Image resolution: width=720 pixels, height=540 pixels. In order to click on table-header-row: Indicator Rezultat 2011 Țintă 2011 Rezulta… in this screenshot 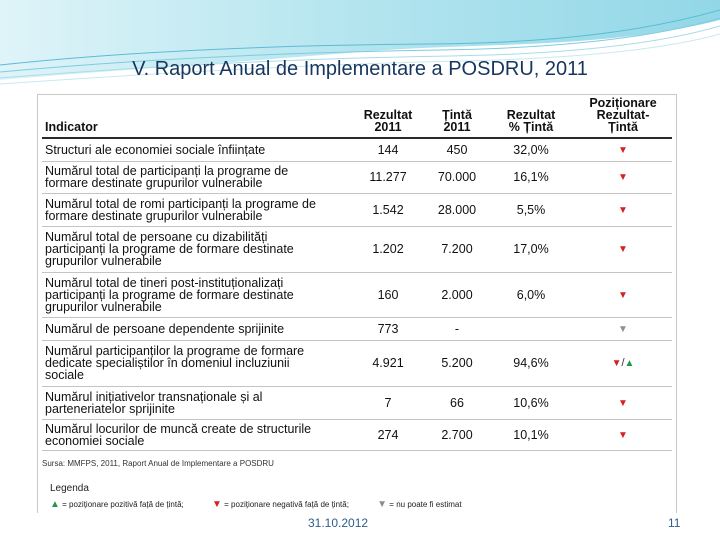, I will do `click(357, 118)`.